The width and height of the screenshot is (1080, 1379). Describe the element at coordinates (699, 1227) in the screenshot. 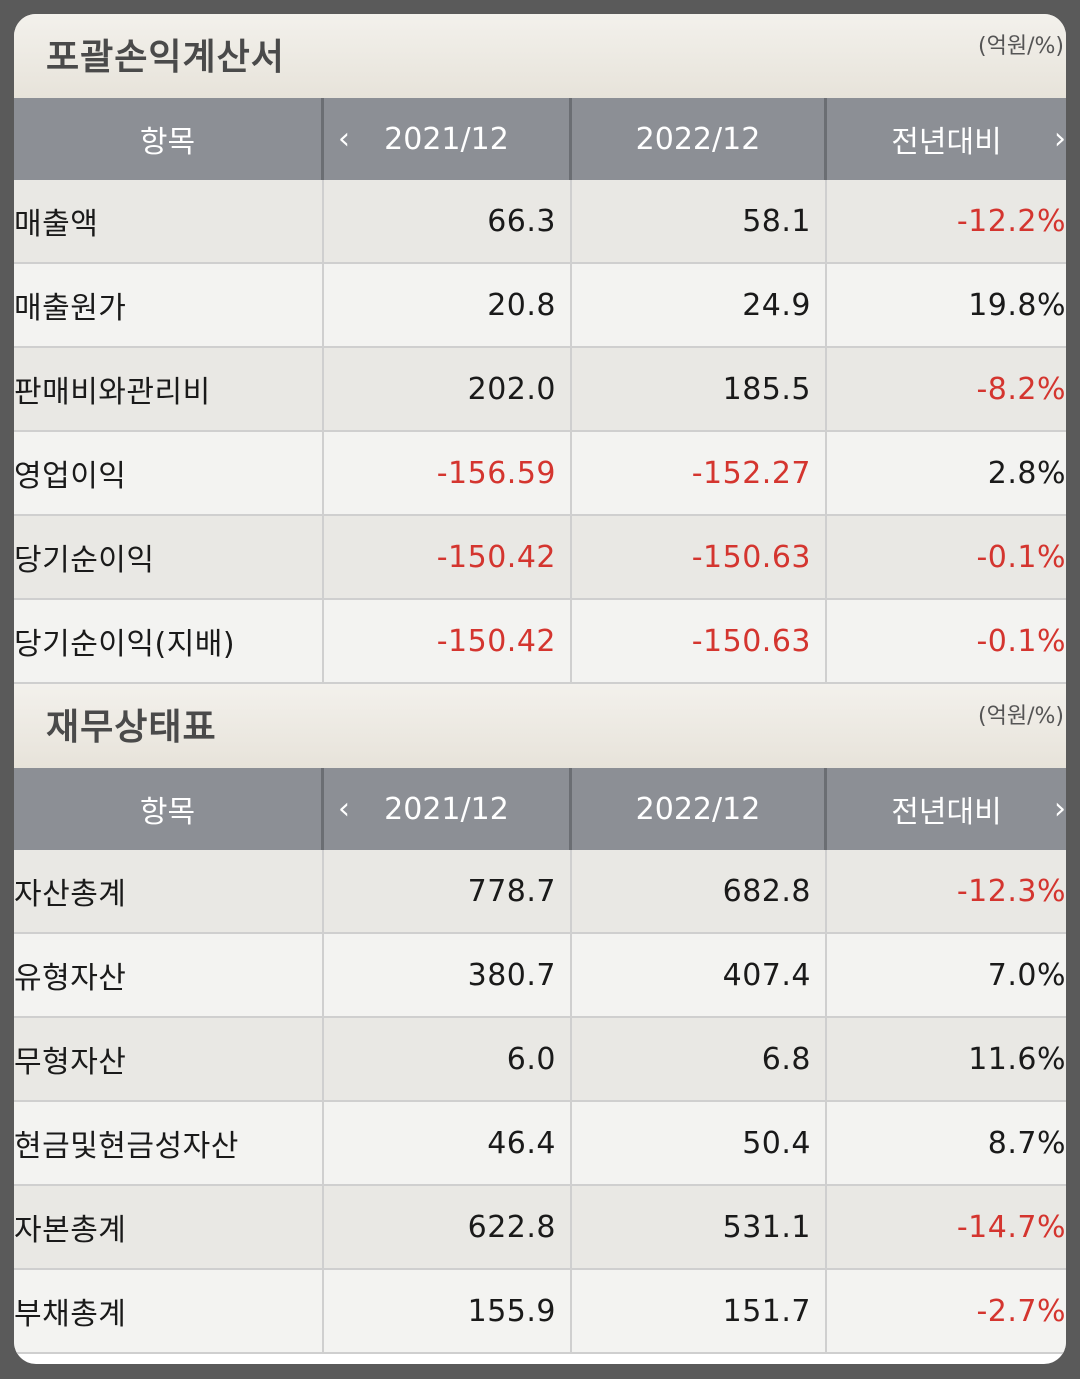

I see `value-2022: 531.1` at that location.